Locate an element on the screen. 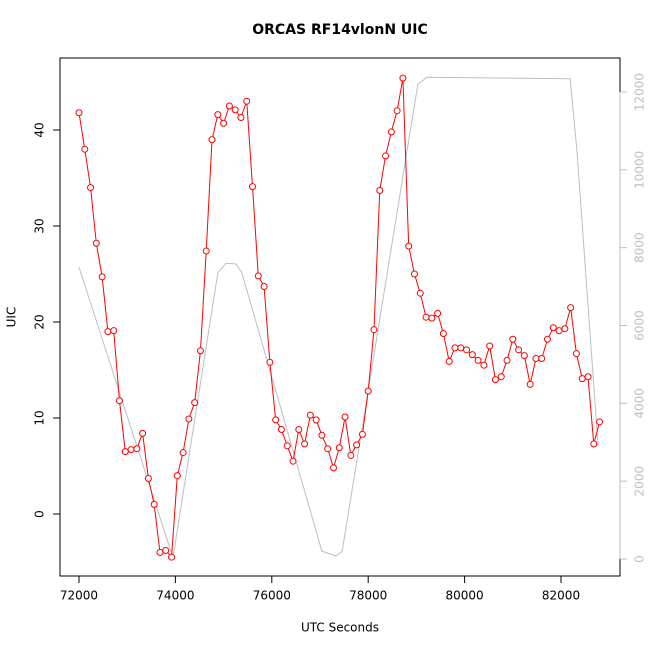 Image resolution: width=650 pixels, height=650 pixels. y-tick-label: 10 is located at coordinates (40, 417).